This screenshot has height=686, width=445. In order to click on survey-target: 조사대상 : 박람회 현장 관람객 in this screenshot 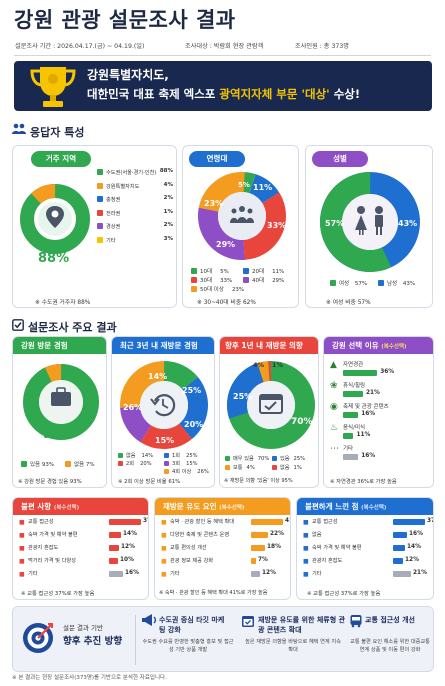, I will do `click(224, 46)`.